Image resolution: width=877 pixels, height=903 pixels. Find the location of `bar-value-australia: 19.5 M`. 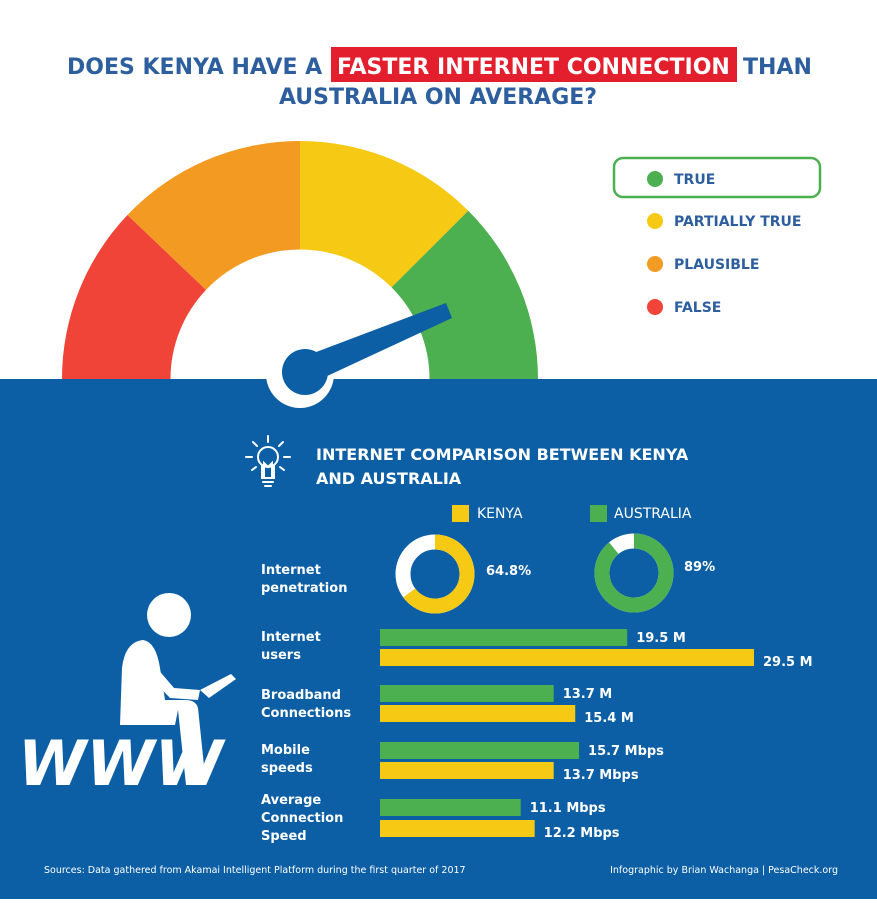

bar-value-australia: 19.5 M is located at coordinates (661, 638).